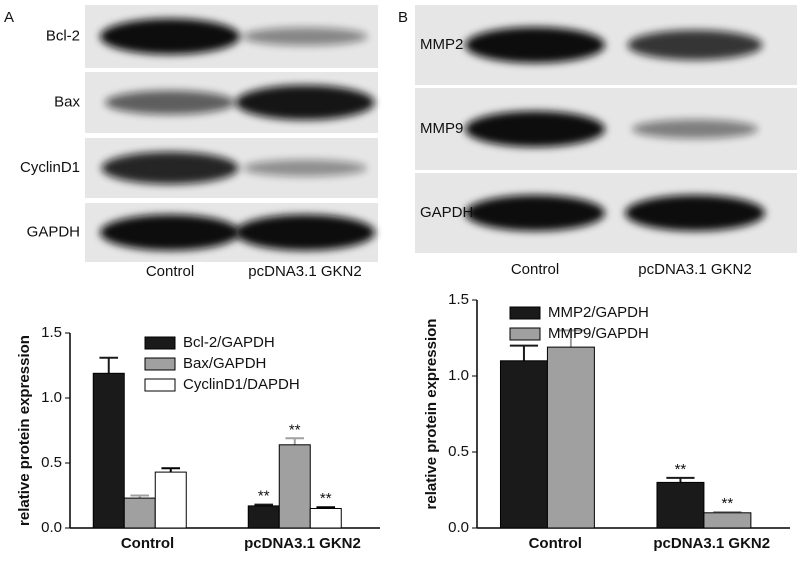 The height and width of the screenshot is (562, 800). I want to click on legend-label: Bax/GAPDH, so click(224, 363).